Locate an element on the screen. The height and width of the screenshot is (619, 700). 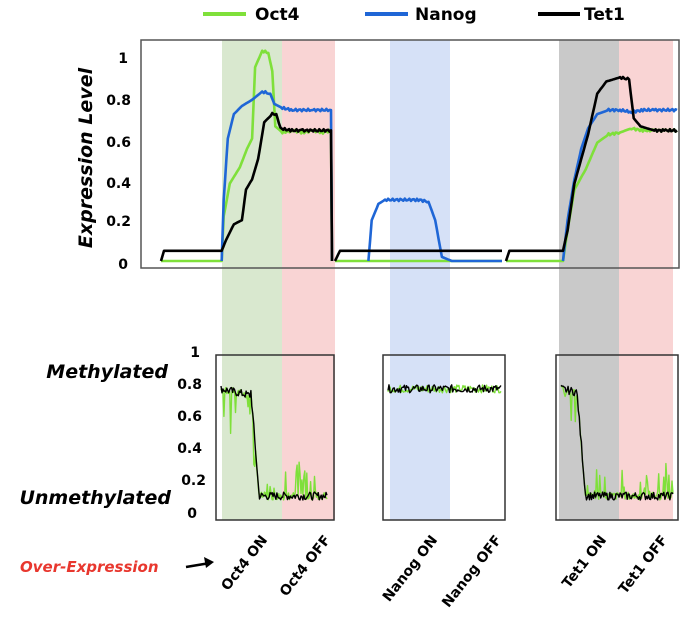
xcat-nanog-on: Nanog ON is located at coordinates (410, 569).